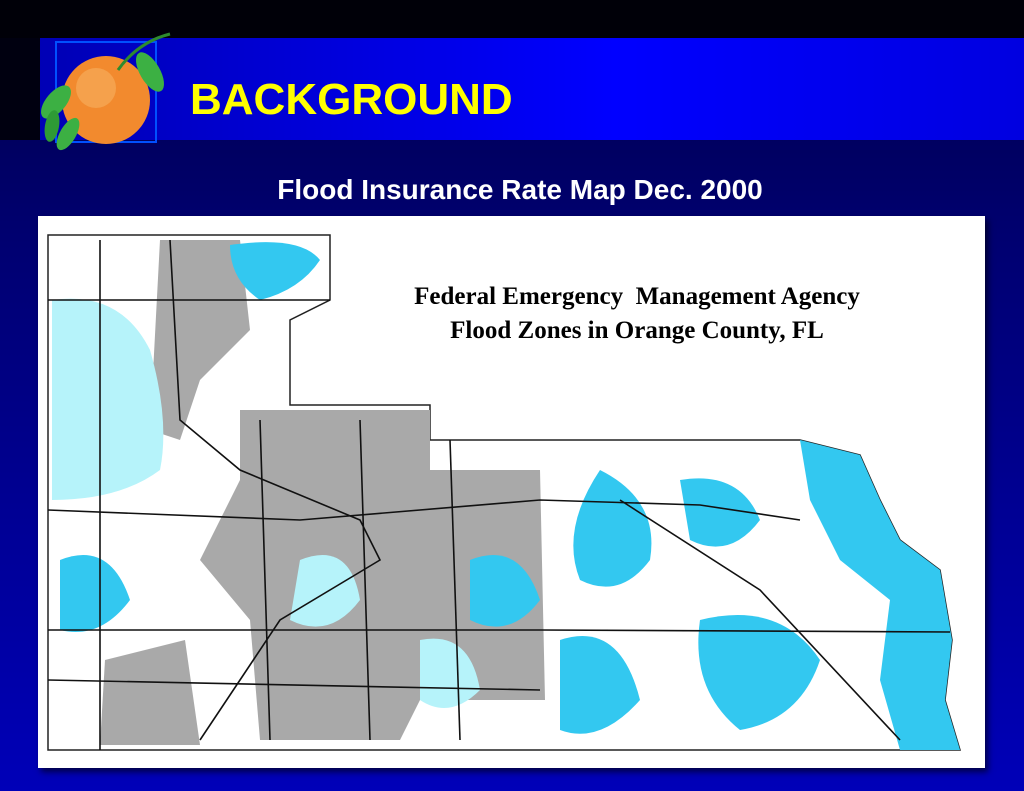 This screenshot has width=1024, height=791. I want to click on stem, so click(143, 51).